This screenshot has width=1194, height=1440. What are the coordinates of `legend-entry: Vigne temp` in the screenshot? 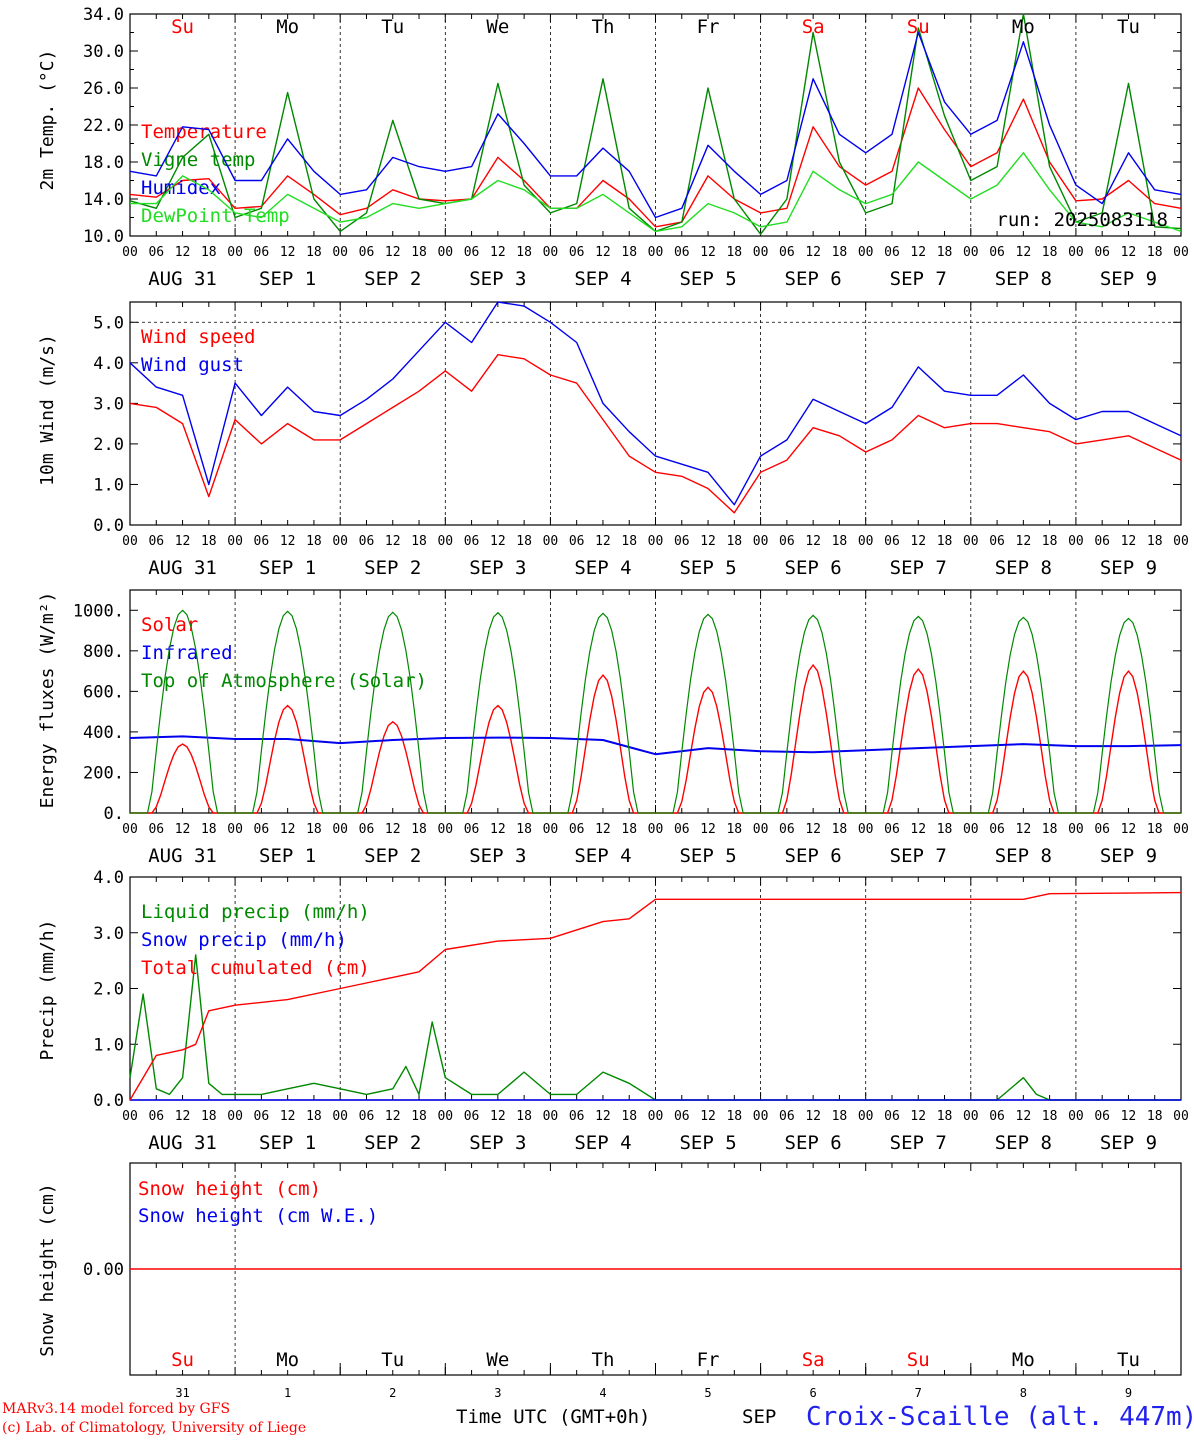 It's located at (198, 160).